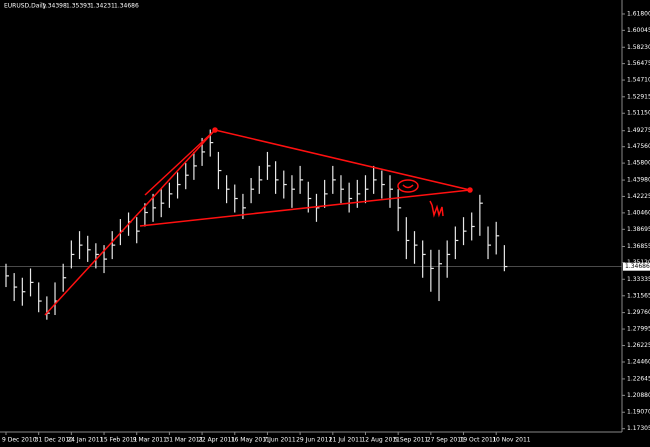  I want to click on y-tick-label: 1.20880, so click(638, 395).